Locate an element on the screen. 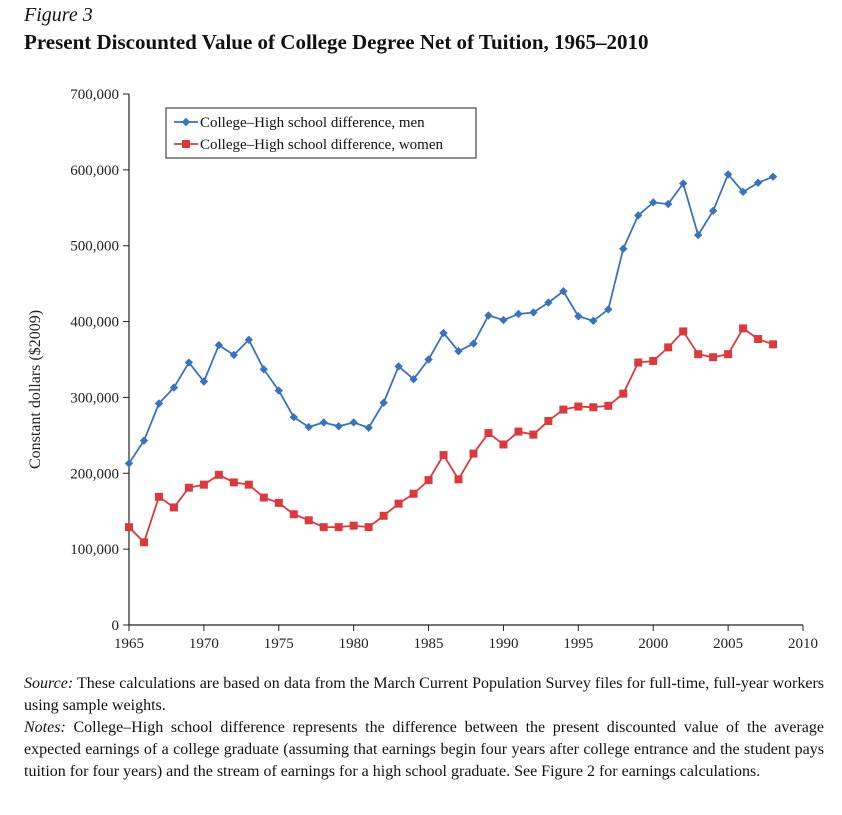 The width and height of the screenshot is (842, 815). figure-label: Figure 3 is located at coordinates (58, 15).